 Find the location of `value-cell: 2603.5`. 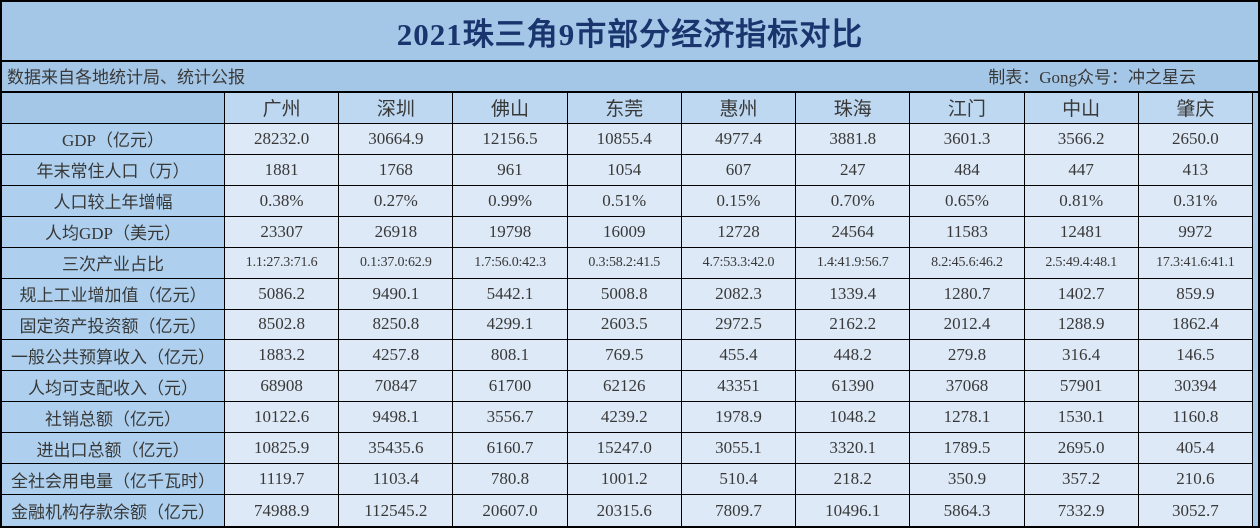

value-cell: 2603.5 is located at coordinates (624, 325).